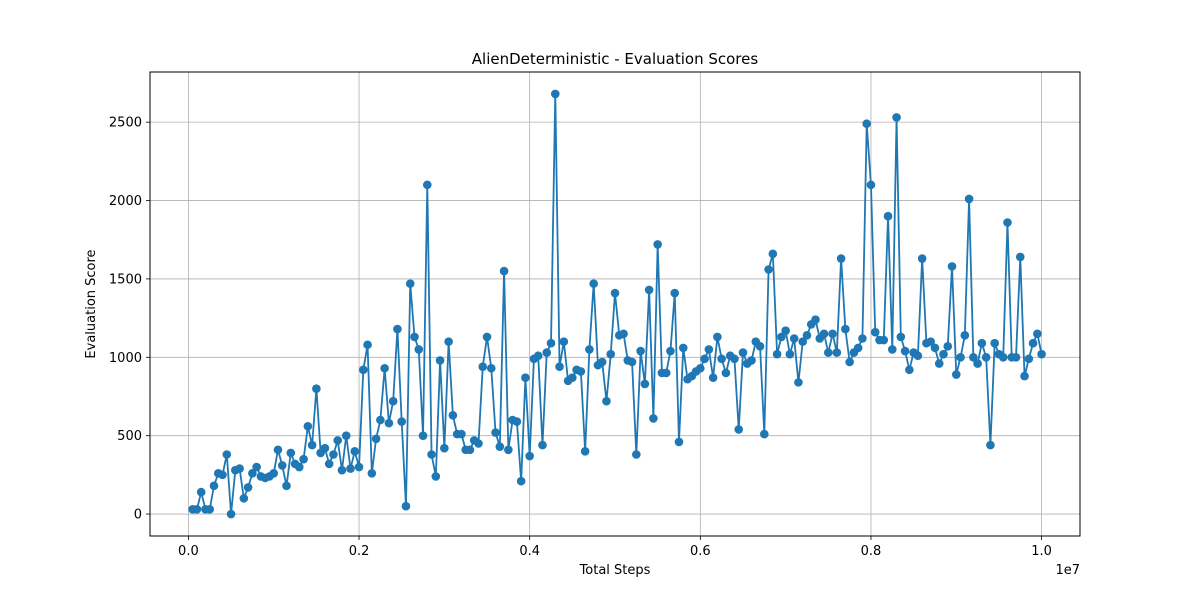 Image resolution: width=1200 pixels, height=604 pixels. Describe the element at coordinates (188, 551) in the screenshot. I see `x-tick-label: 0.0` at that location.